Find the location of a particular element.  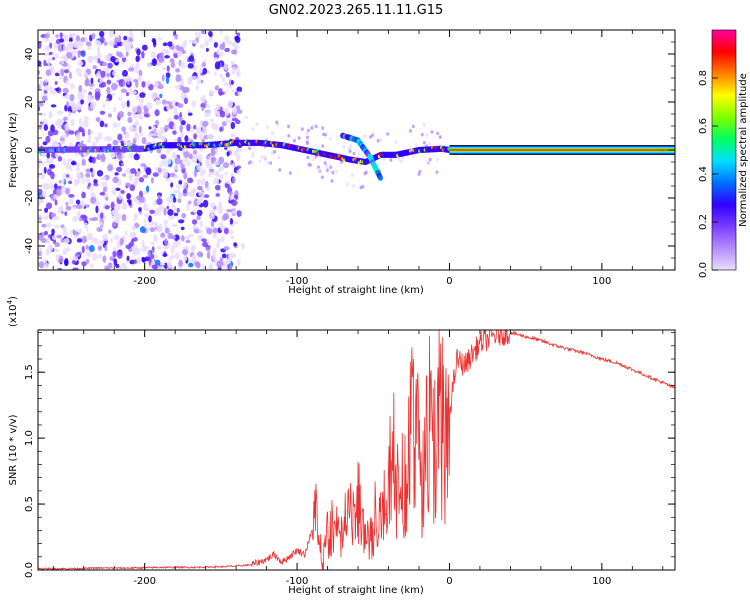

branch-blob is located at coordinates (380, 177).